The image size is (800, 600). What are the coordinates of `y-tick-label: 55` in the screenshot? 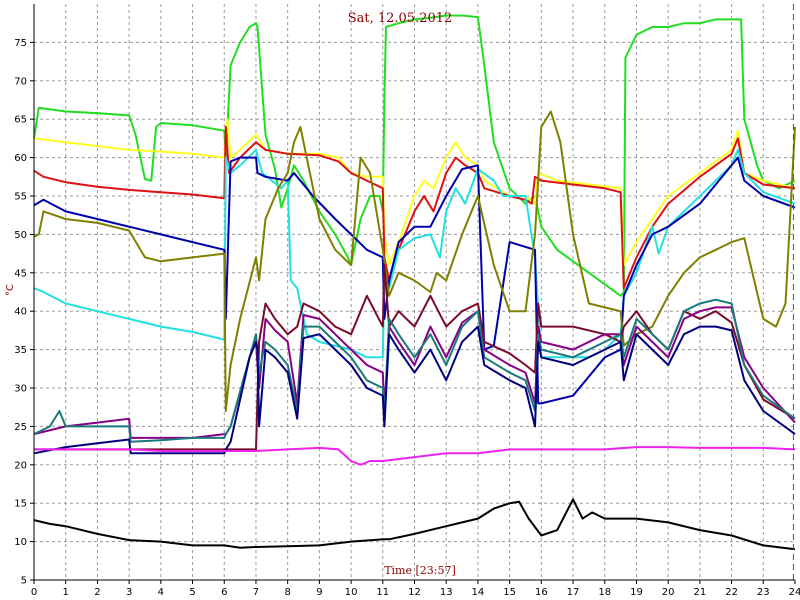 It's located at (20, 197).